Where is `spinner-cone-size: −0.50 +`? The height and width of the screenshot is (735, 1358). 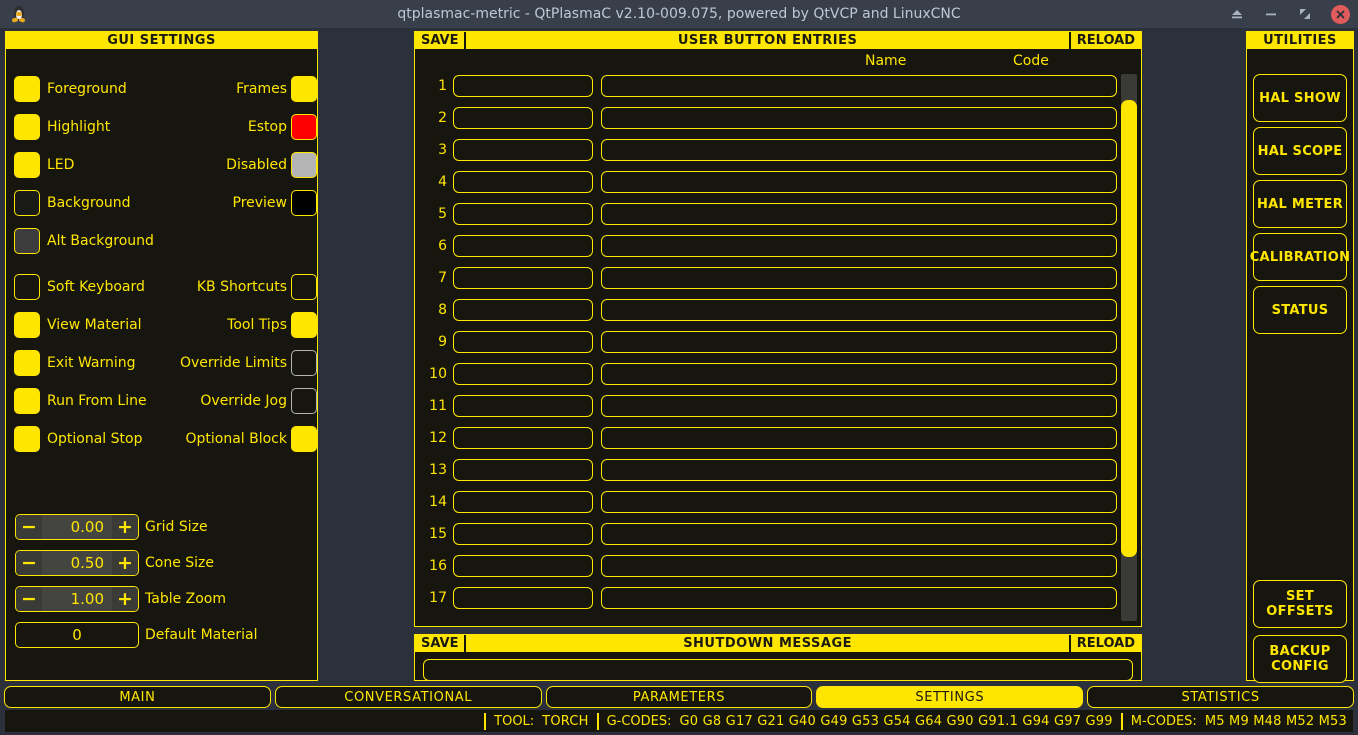 spinner-cone-size: −0.50 + is located at coordinates (77, 563).